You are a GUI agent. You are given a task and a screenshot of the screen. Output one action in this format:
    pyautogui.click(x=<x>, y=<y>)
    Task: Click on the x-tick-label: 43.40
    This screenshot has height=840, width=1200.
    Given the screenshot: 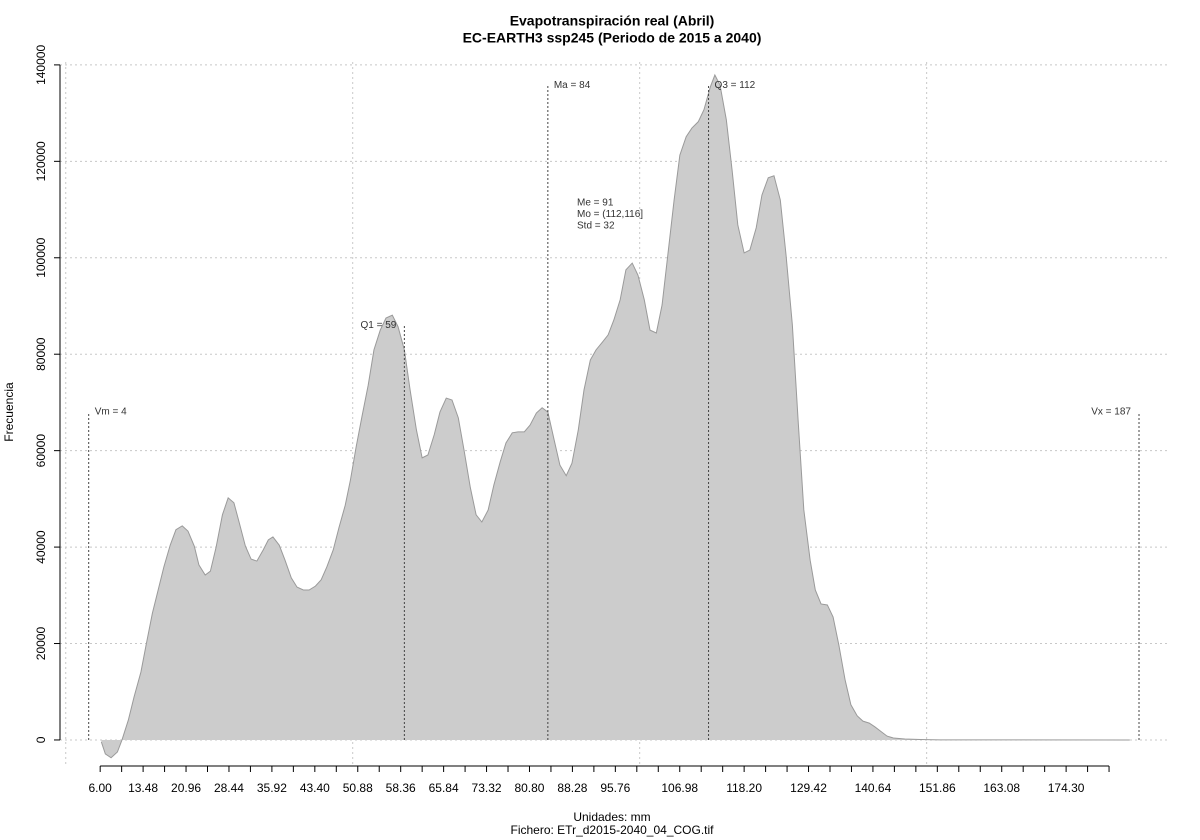 What is the action you would take?
    pyautogui.click(x=315, y=788)
    